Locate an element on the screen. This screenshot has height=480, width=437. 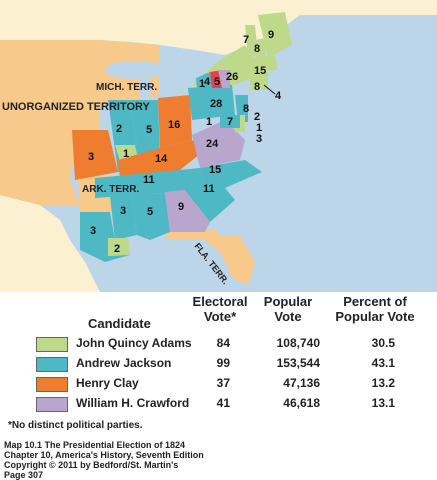
state-pennsylvania is located at coordinates (211, 102).